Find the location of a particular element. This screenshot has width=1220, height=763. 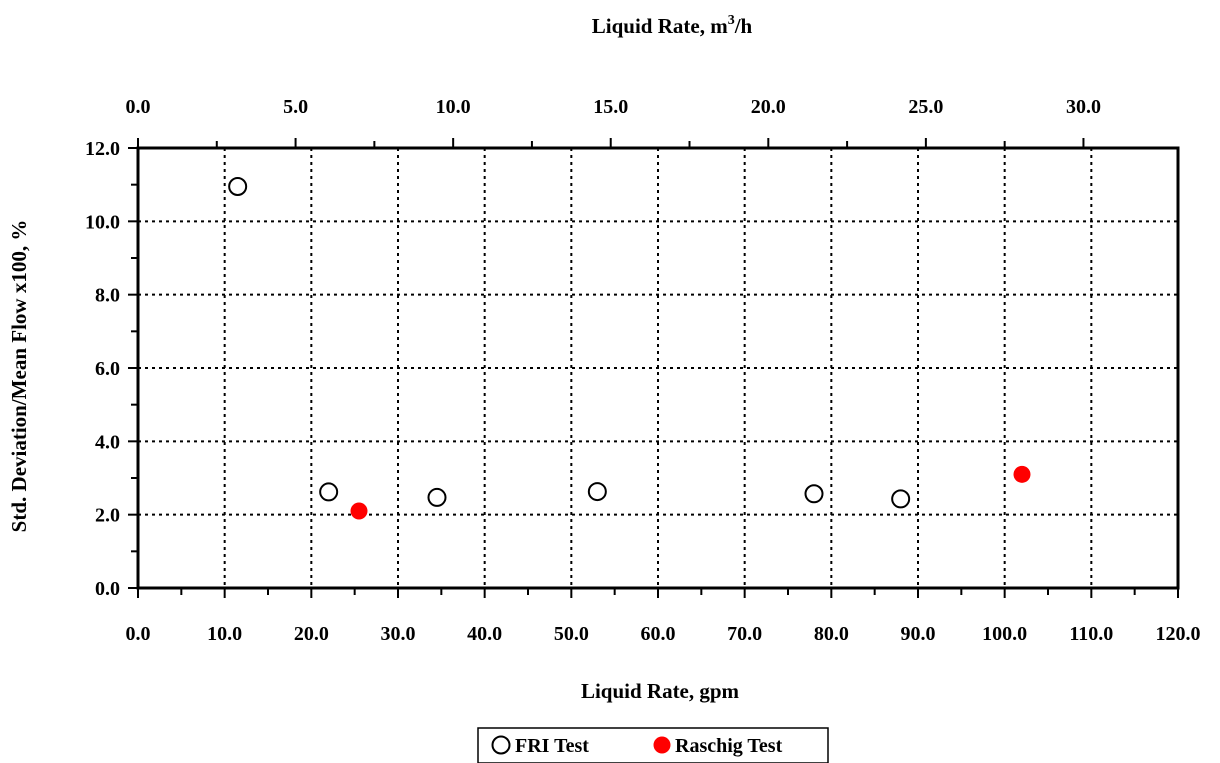

x-tick-label: 100.0 is located at coordinates (1004, 634).